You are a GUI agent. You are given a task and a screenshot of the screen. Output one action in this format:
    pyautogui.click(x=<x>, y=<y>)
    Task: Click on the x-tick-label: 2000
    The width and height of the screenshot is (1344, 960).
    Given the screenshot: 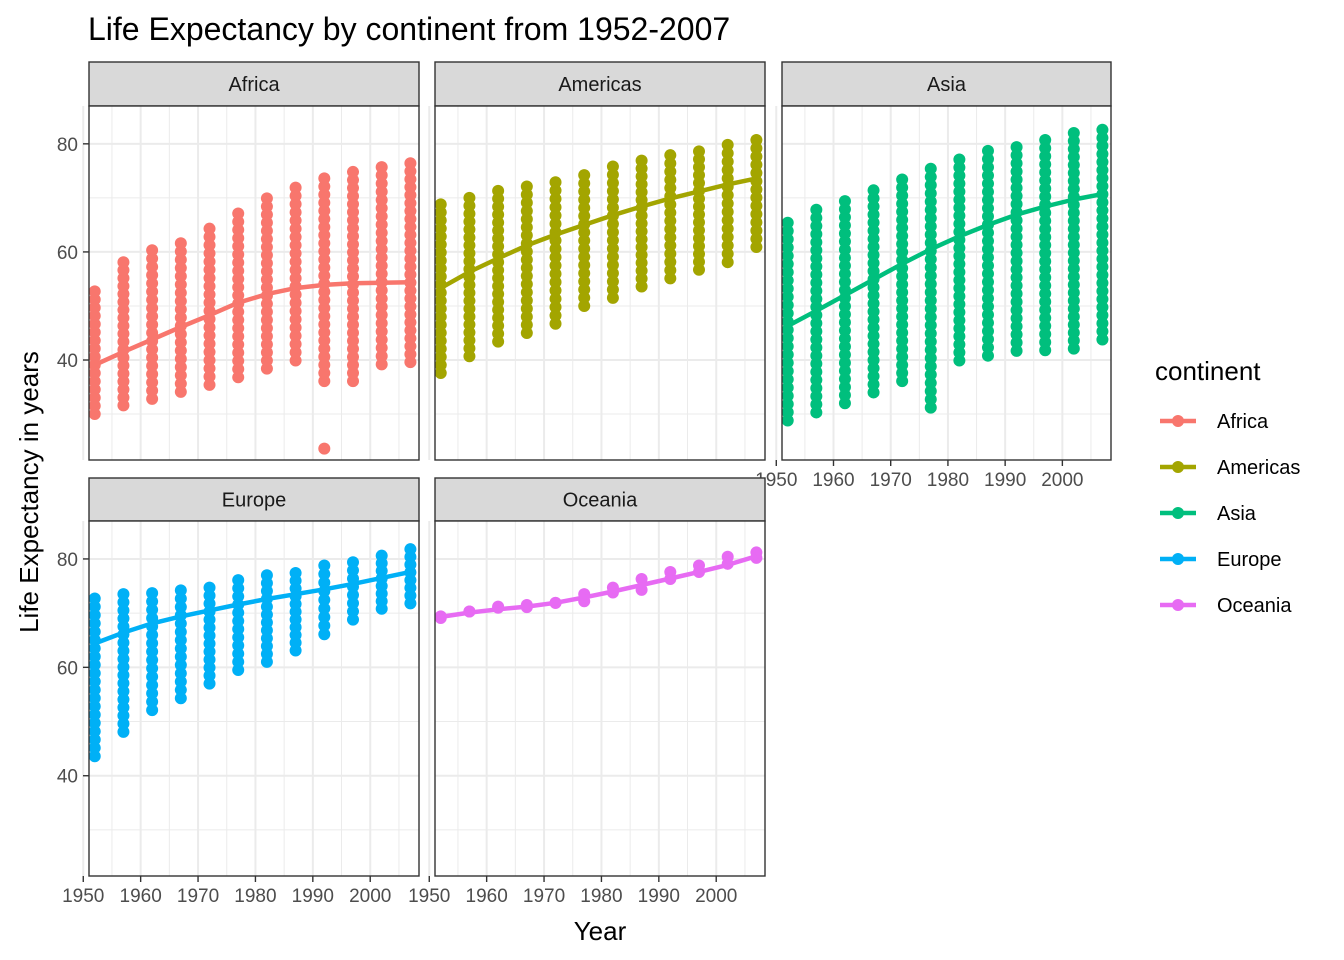 What is the action you would take?
    pyautogui.click(x=1062, y=480)
    